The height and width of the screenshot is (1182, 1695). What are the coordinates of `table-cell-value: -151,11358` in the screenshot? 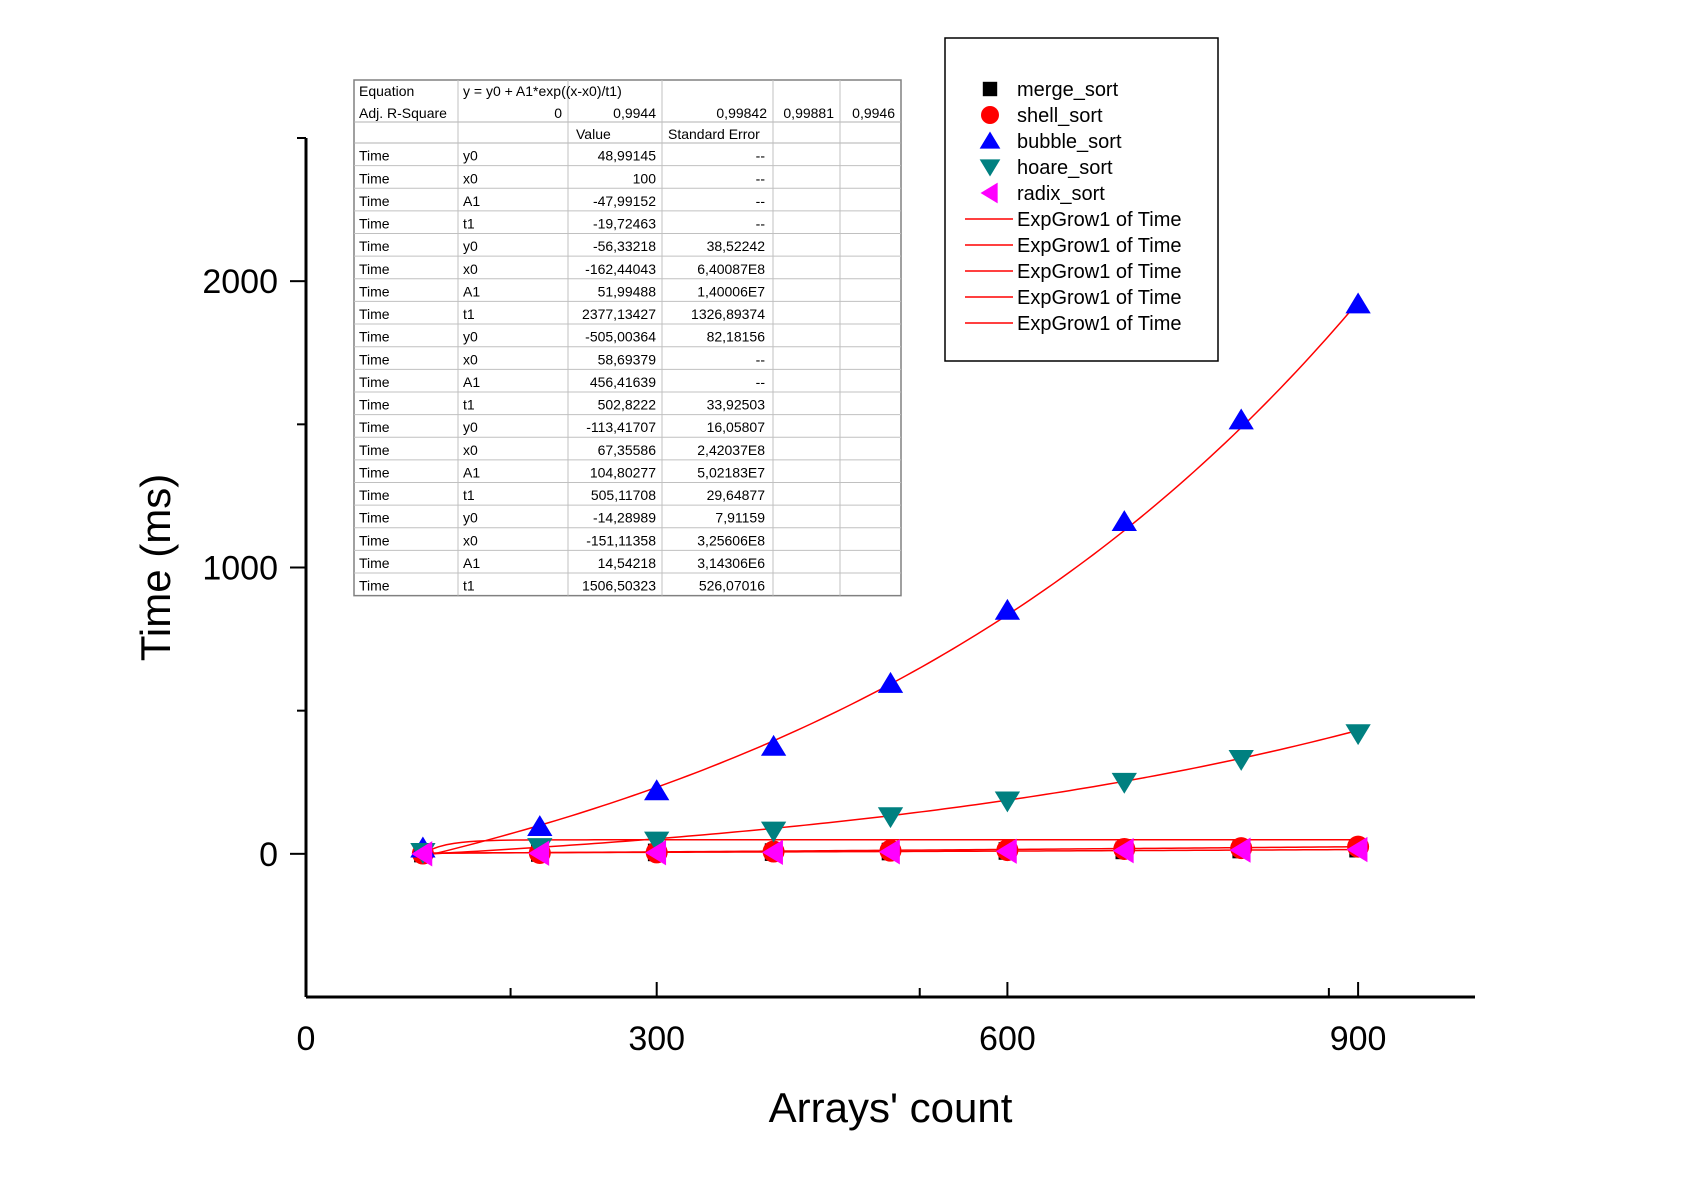 It's located at (621, 540).